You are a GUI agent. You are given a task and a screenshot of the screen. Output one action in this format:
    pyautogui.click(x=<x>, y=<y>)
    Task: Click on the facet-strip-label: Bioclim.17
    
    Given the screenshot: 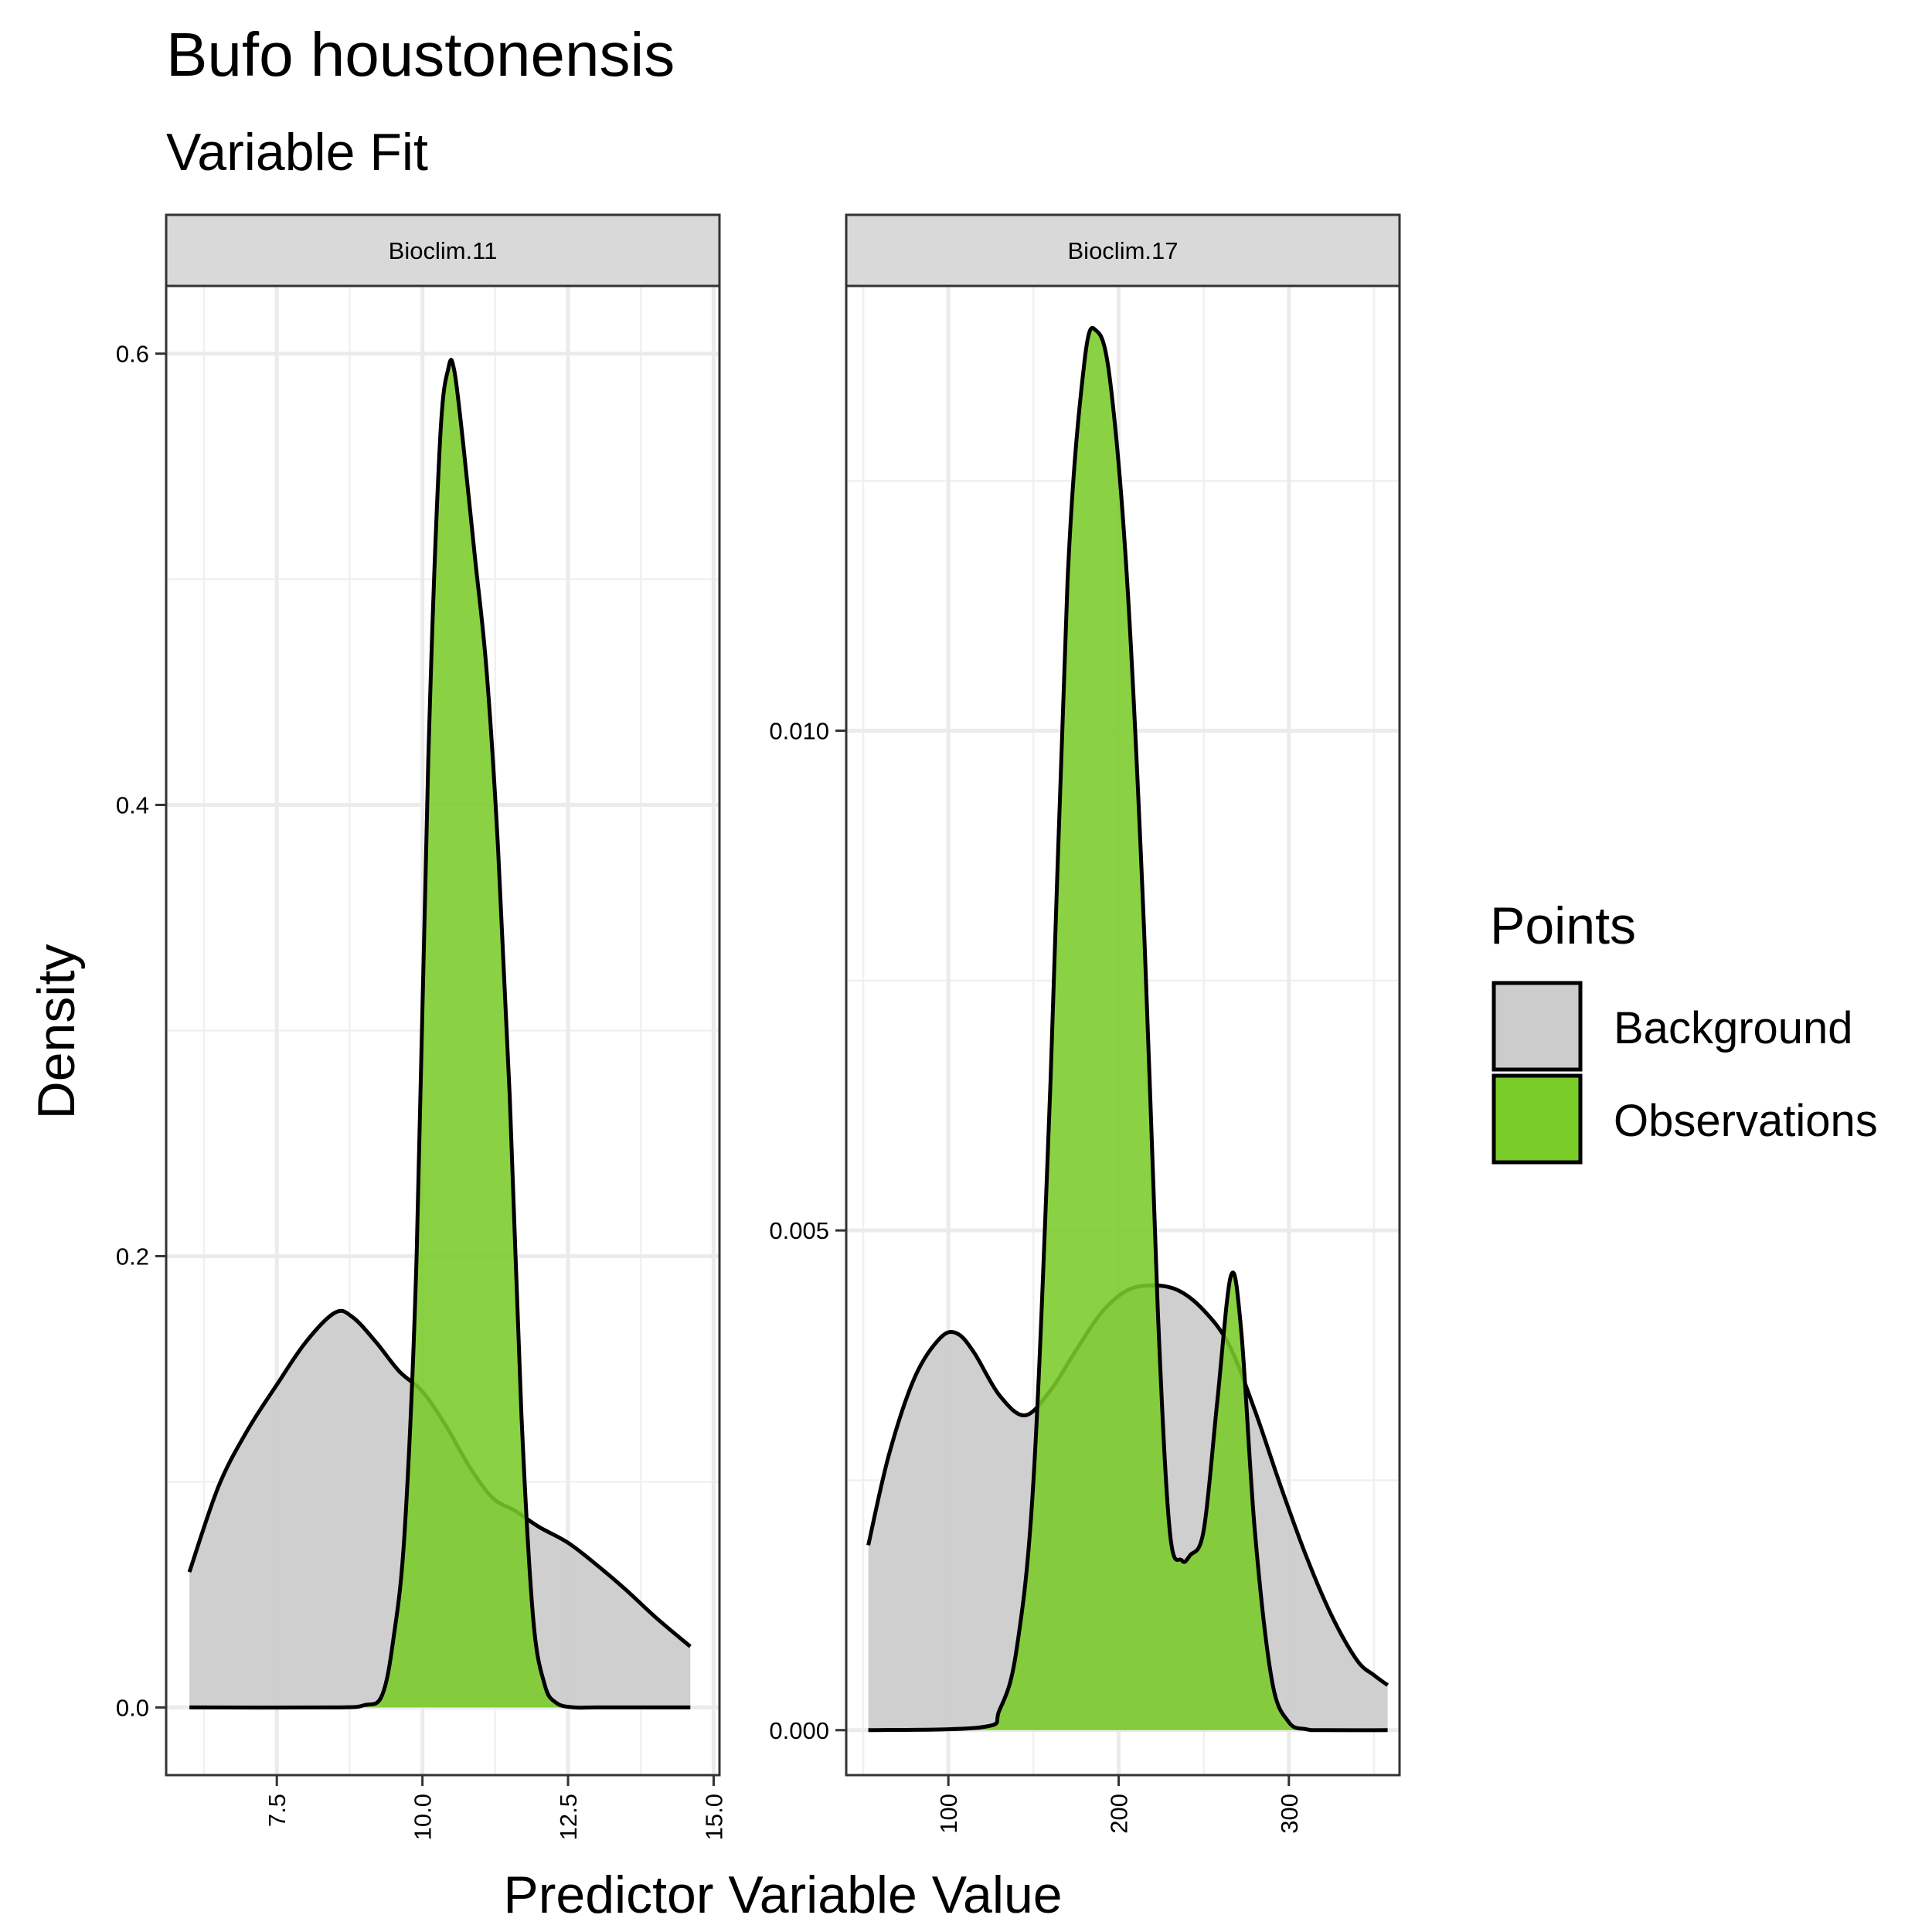 What is the action you would take?
    pyautogui.click(x=1123, y=251)
    